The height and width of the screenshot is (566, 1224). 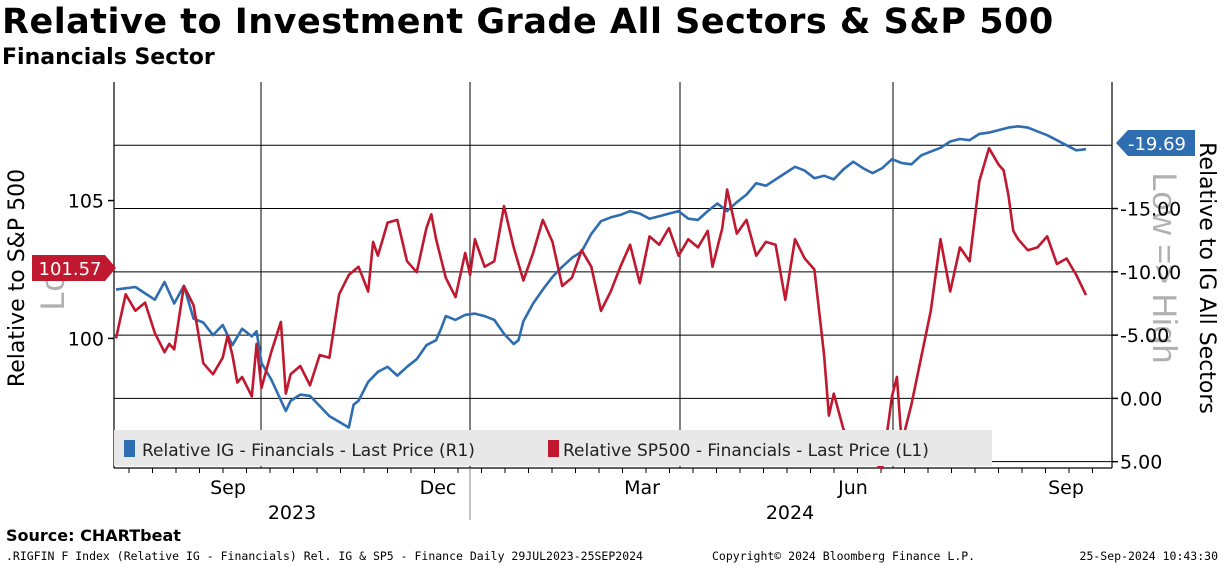 What do you see at coordinates (1150, 273) in the screenshot?
I see `right-tick-label: -10.00` at bounding box center [1150, 273].